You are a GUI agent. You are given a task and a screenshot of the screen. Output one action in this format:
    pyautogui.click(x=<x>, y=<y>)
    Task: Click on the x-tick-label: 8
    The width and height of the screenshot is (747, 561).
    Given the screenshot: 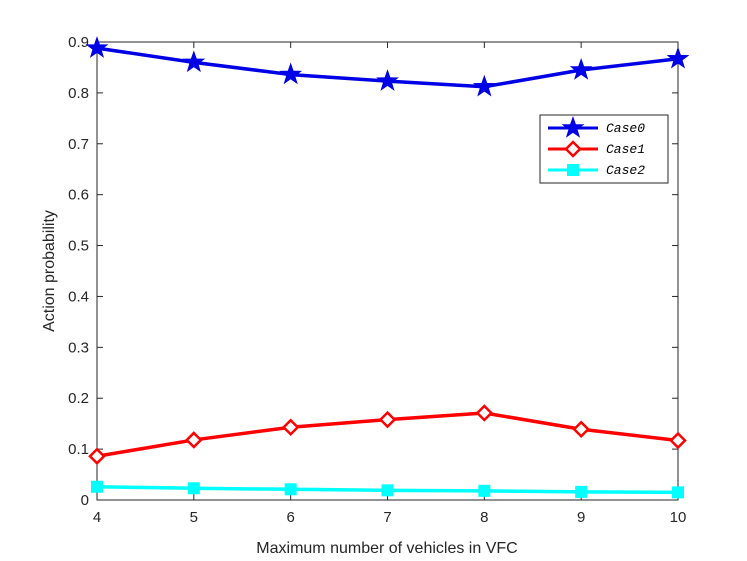 What is the action you would take?
    pyautogui.click(x=484, y=517)
    